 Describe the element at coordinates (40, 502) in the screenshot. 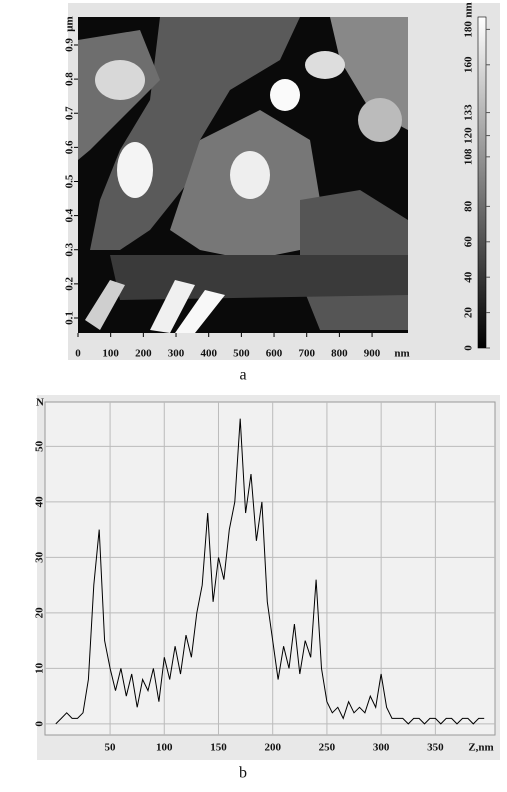

I see `y-tick-label: 40` at that location.